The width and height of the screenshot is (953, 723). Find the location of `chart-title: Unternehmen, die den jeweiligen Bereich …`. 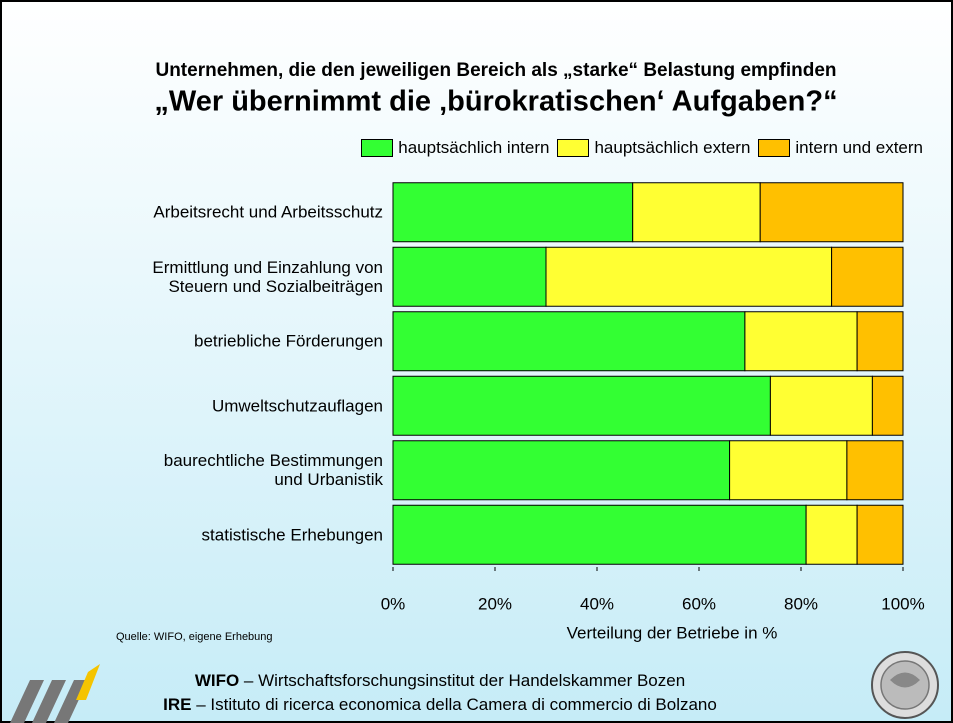

chart-title: Unternehmen, die den jeweiligen Bereich … is located at coordinates (495, 70).